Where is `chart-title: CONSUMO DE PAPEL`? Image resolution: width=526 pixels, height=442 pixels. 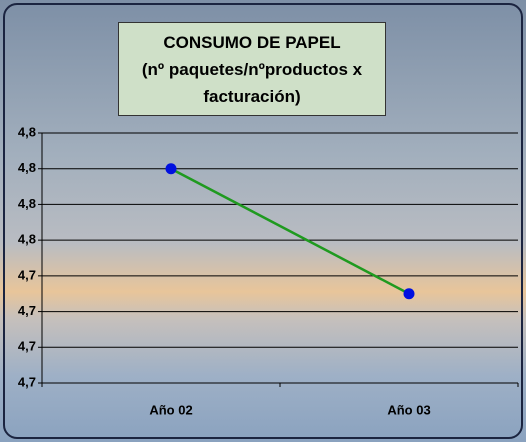
chart-title: CONSUMO DE PAPEL is located at coordinates (252, 42).